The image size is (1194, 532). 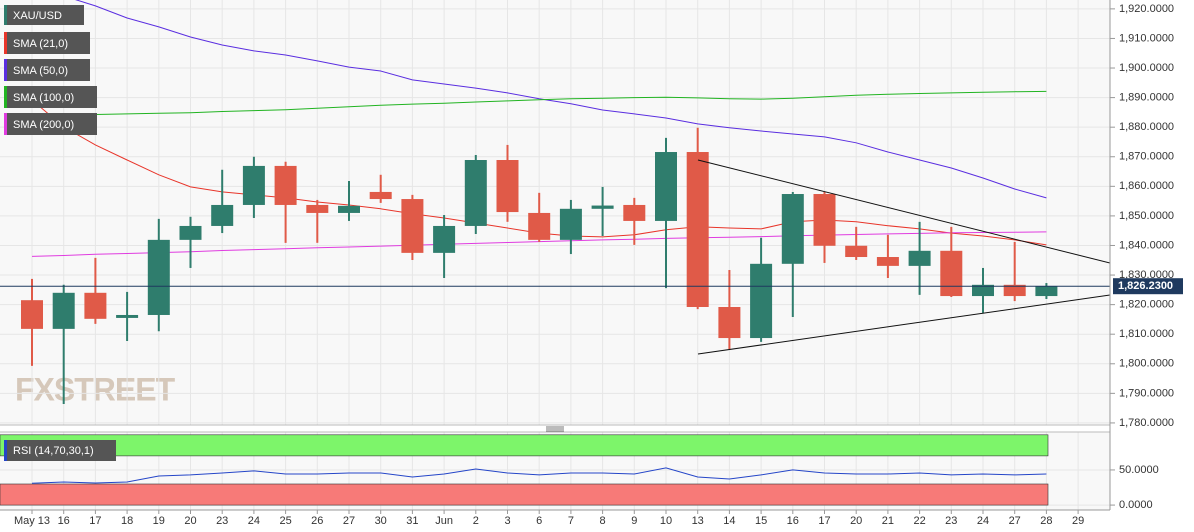 I want to click on y-tick-label: 50.0000, so click(x=1139, y=470).